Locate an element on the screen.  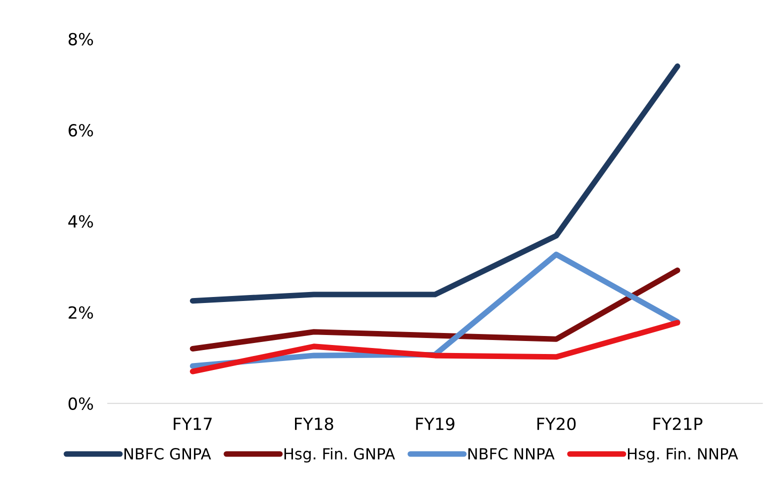
legend-label: Hsg. Fin. GNPA is located at coordinates (339, 455).